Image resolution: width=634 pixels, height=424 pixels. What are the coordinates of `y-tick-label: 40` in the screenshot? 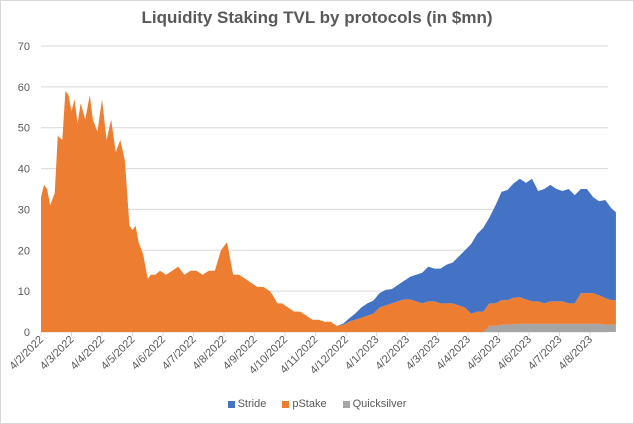 It's located at (24, 170).